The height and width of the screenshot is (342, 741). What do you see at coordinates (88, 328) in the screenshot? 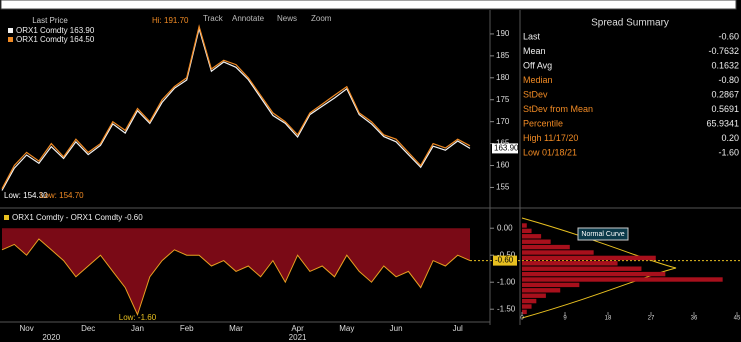
I see `x-tick-label: Dec` at bounding box center [88, 328].